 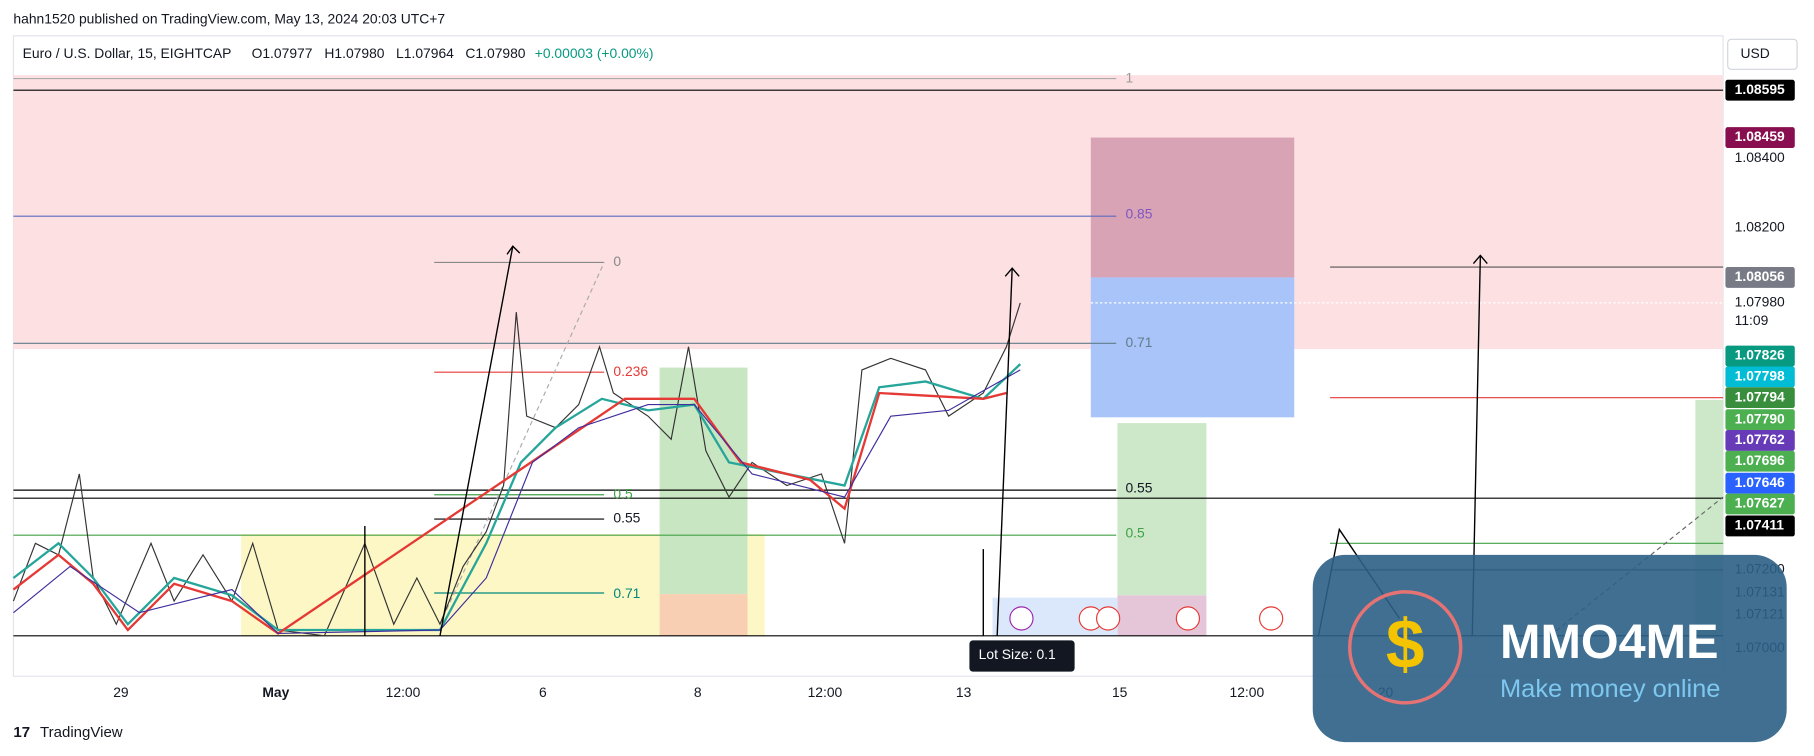 I want to click on short-target-box, so click(x=1192, y=347).